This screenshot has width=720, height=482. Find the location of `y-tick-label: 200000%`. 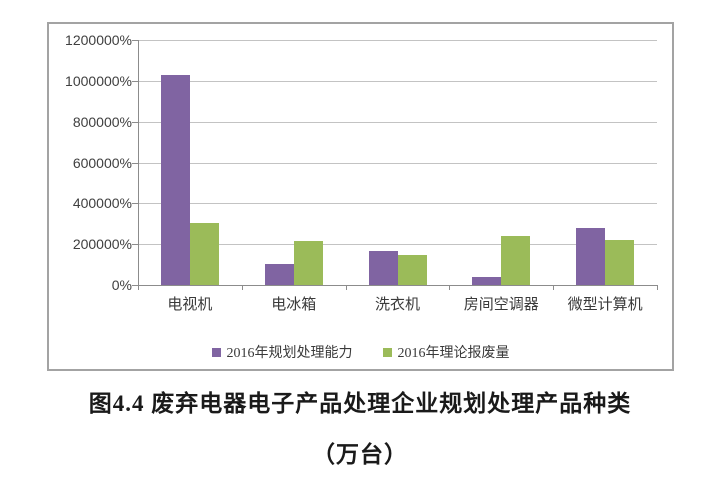

y-tick-label: 200000% is located at coordinates (102, 244).